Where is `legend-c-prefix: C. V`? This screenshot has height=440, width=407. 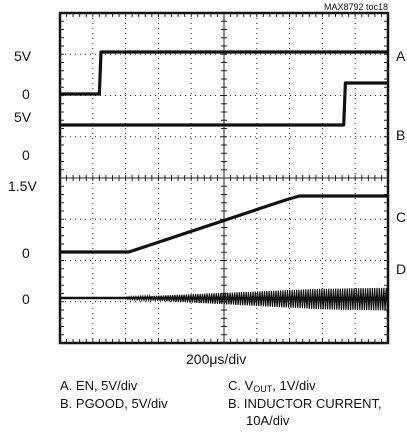
legend-c-prefix: C. V is located at coordinates (241, 385).